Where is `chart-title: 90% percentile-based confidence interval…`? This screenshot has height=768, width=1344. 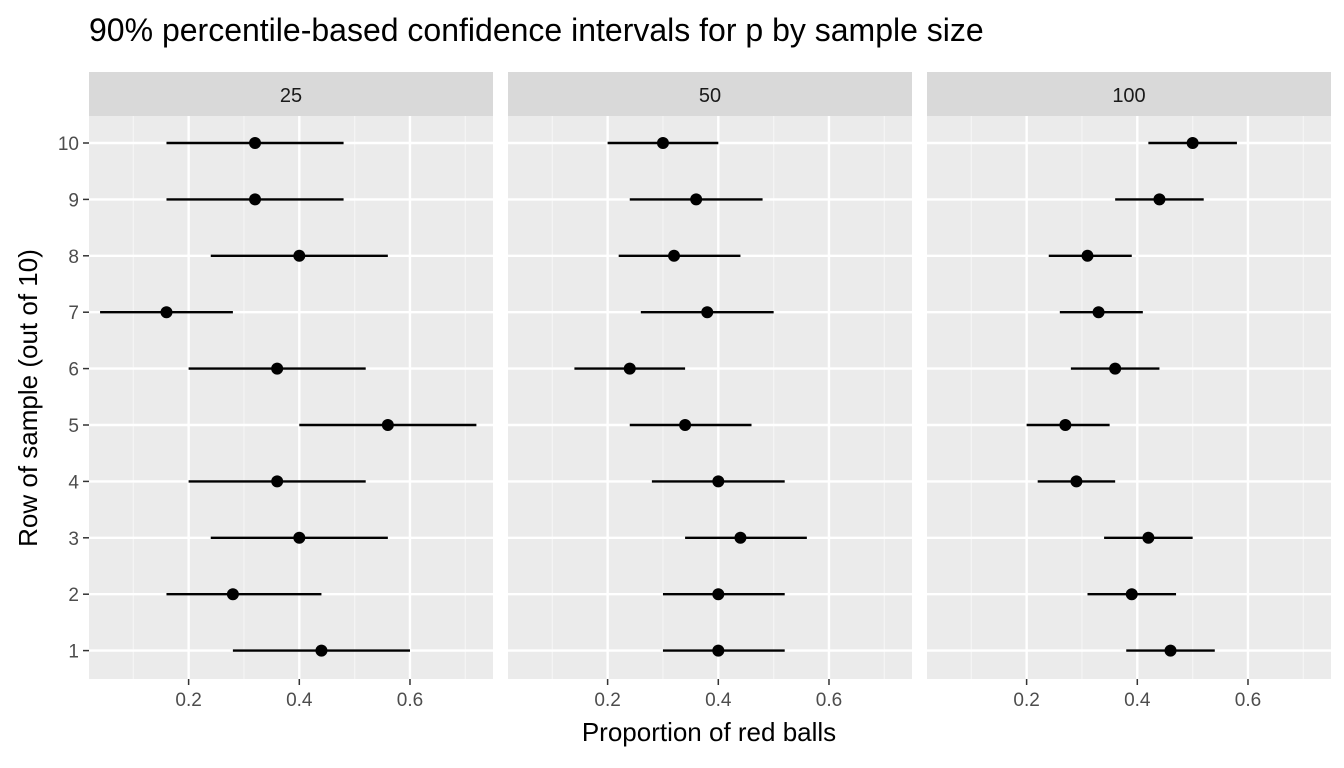
chart-title: 90% percentile-based confidence interval… is located at coordinates (536, 30).